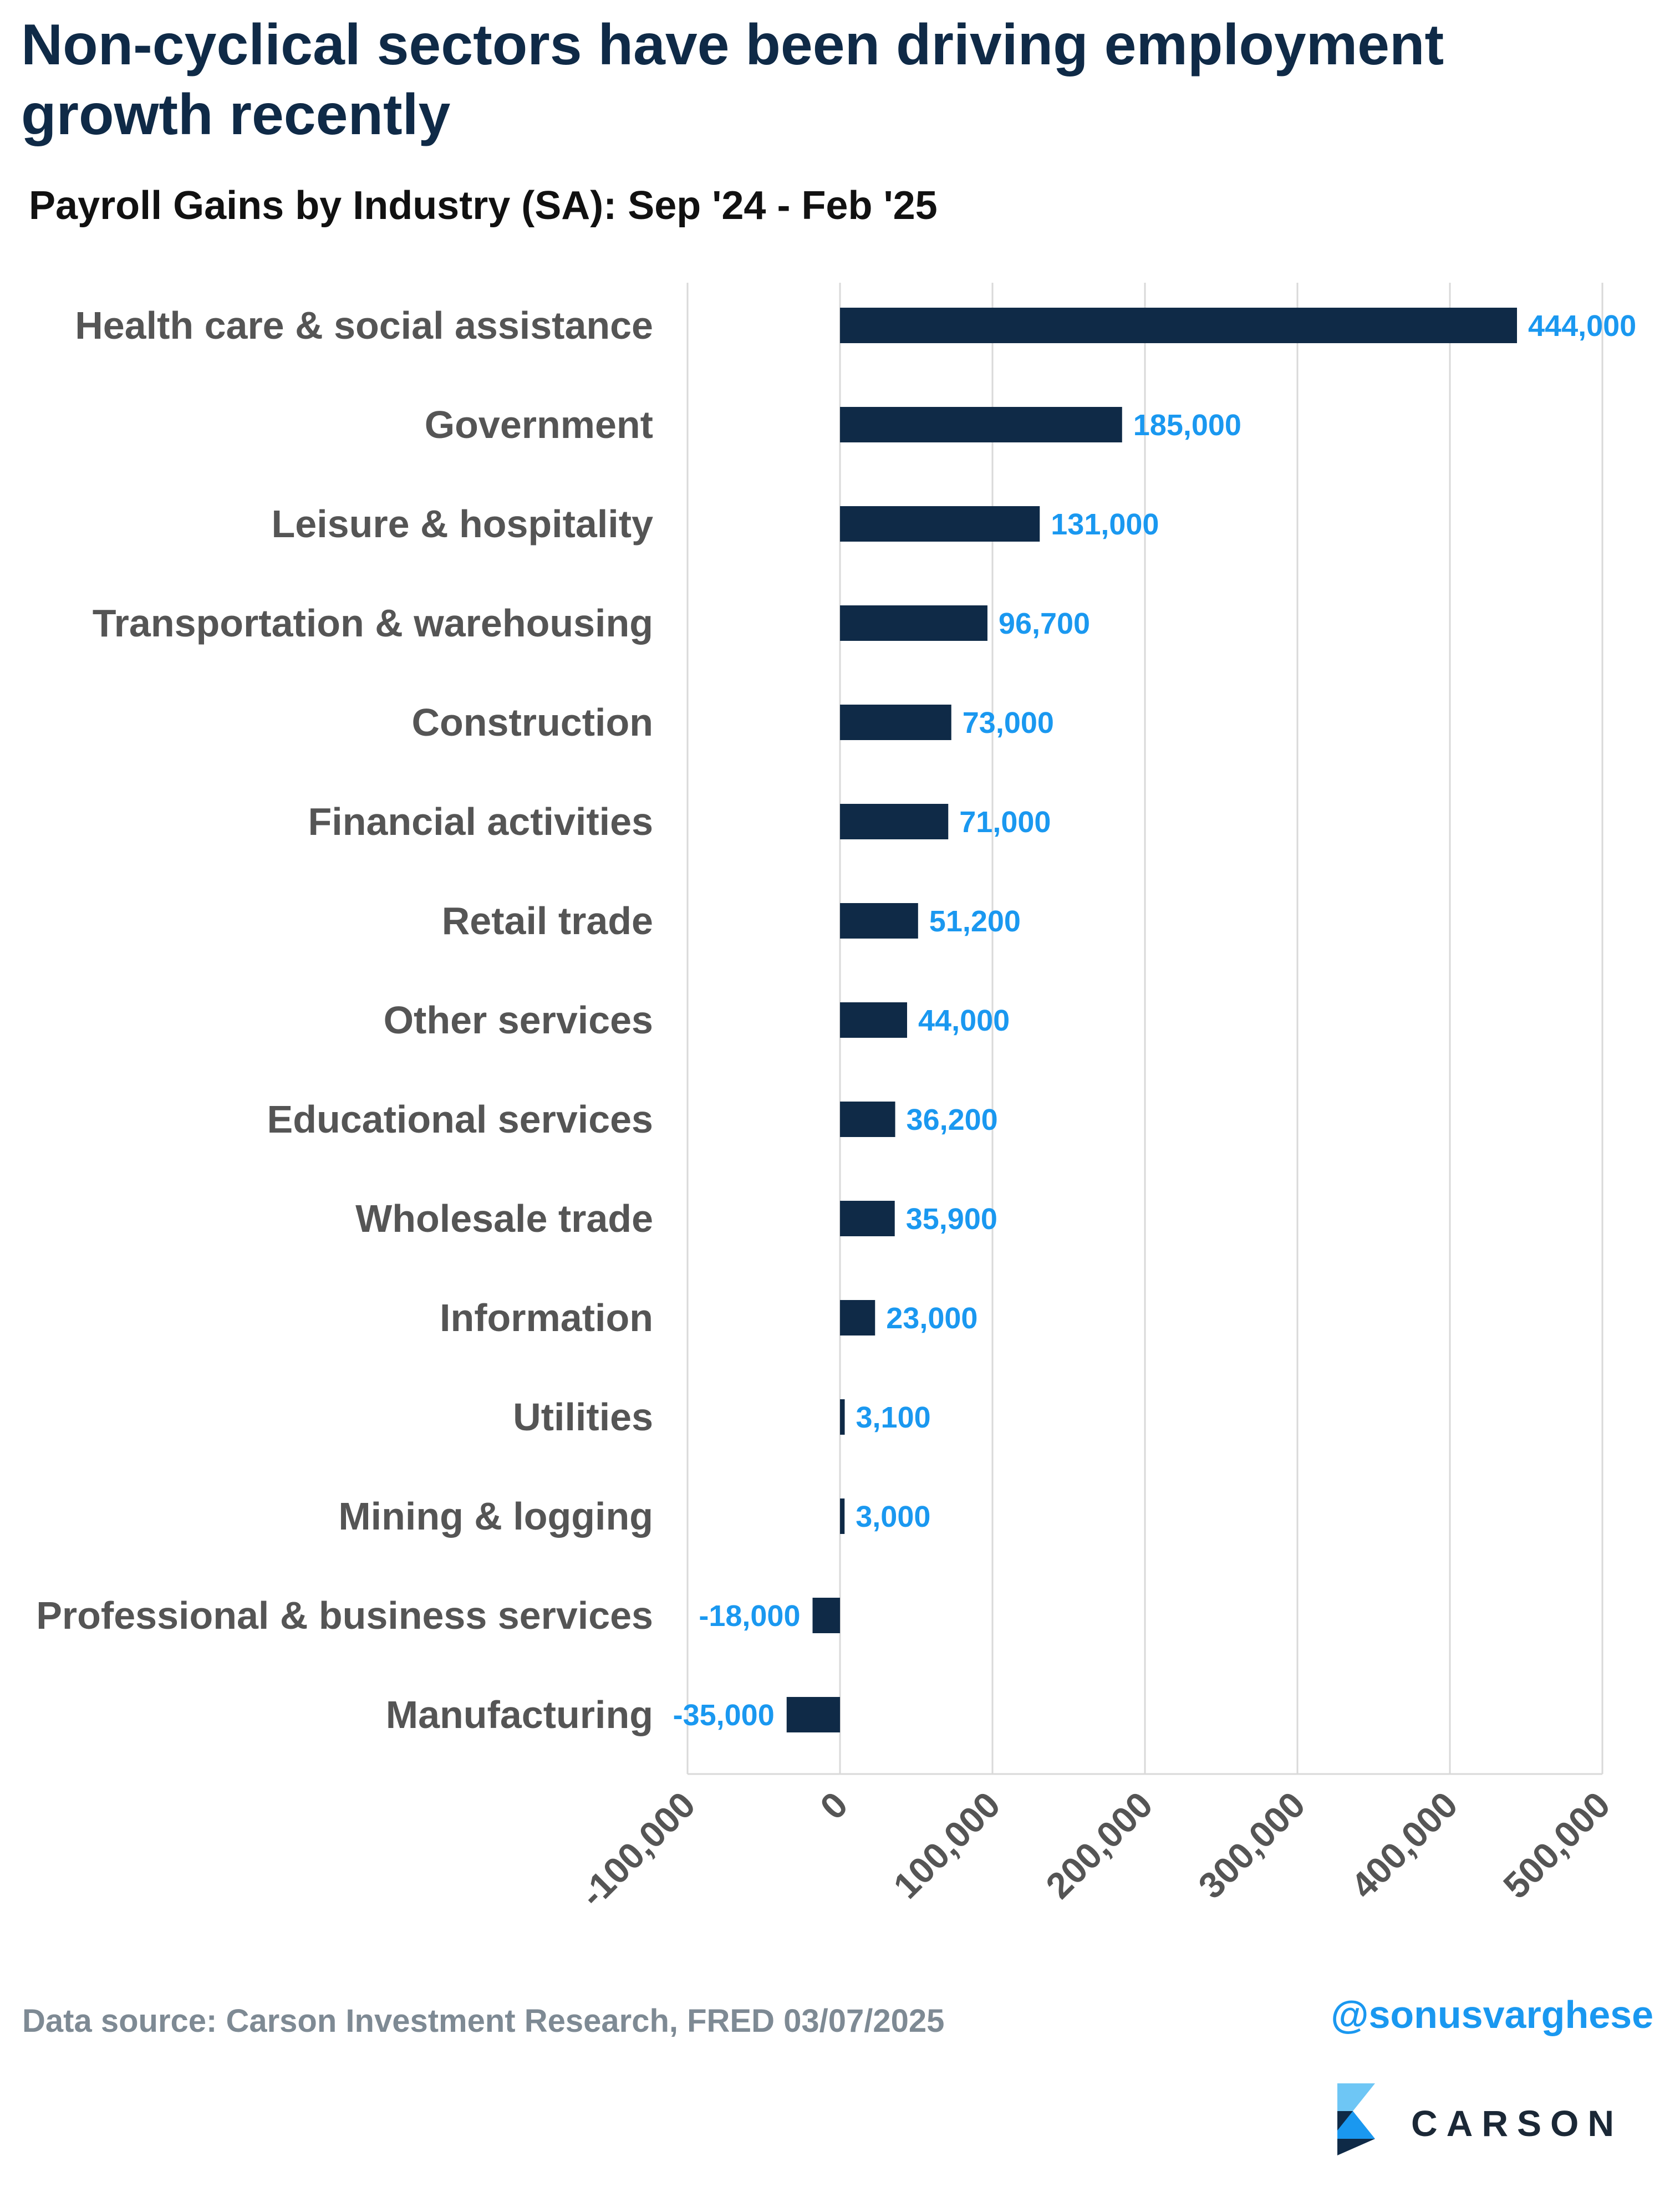 This screenshot has height=2197, width=1680. Describe the element at coordinates (481, 822) in the screenshot. I see `category-label: Financial activities` at that location.